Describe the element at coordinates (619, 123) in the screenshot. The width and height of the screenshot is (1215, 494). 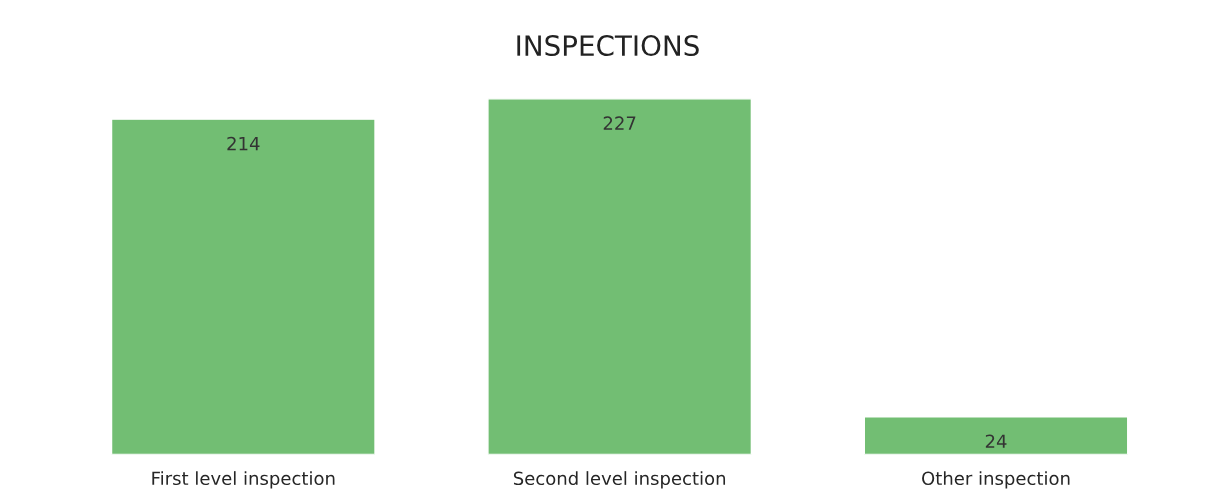
I see `data-label: 227` at that location.